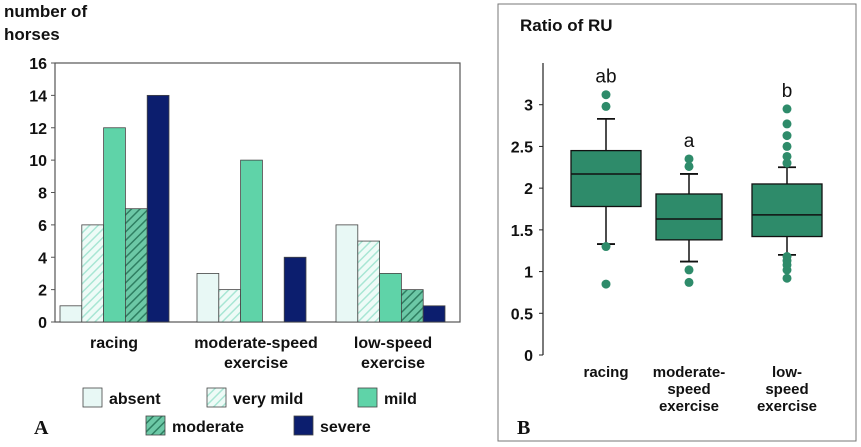  What do you see at coordinates (787, 182) in the screenshot?
I see `box-plot: b` at bounding box center [787, 182].